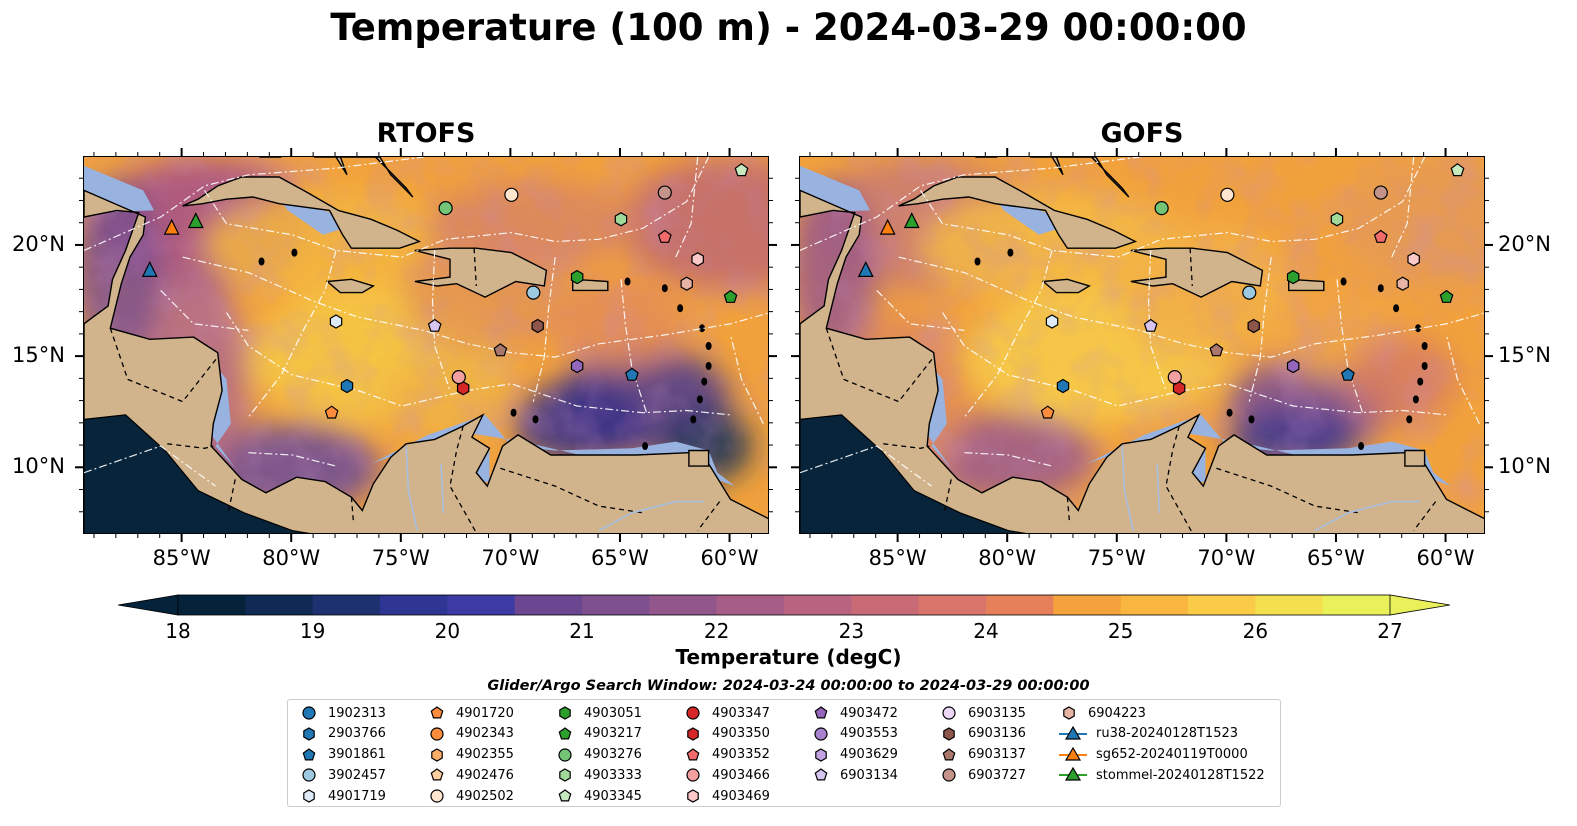 The height and width of the screenshot is (826, 1577). I want to click on panel-title-gofs: GOFS, so click(1142, 133).